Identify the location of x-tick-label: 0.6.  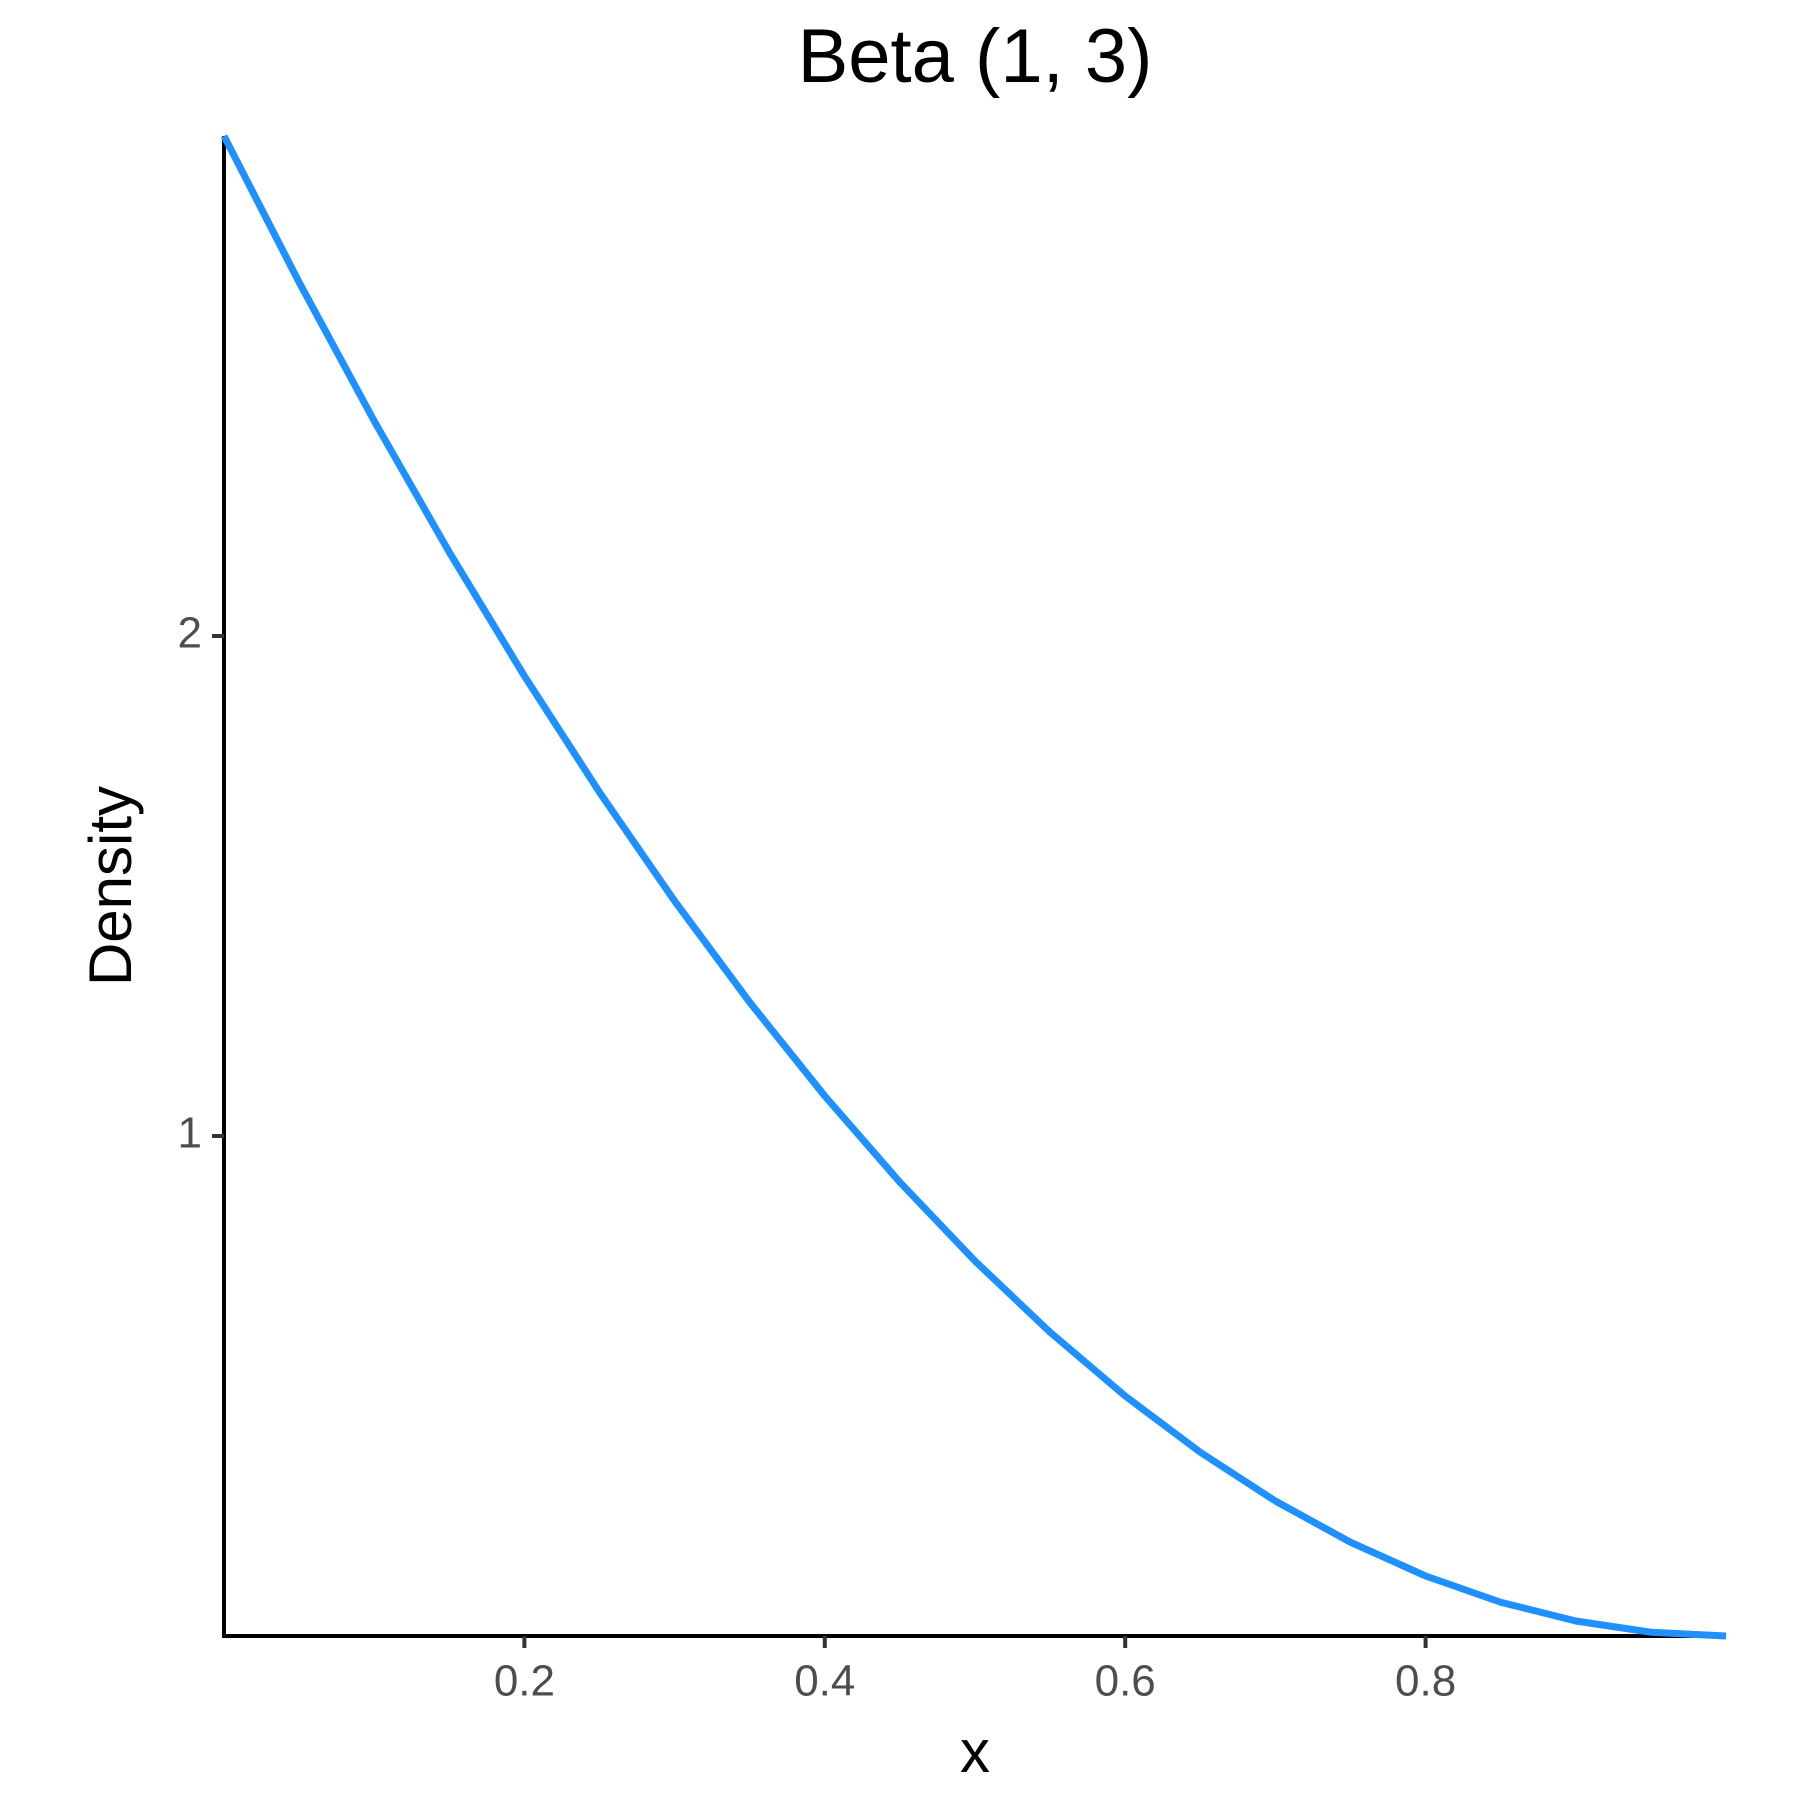
(1125, 1681).